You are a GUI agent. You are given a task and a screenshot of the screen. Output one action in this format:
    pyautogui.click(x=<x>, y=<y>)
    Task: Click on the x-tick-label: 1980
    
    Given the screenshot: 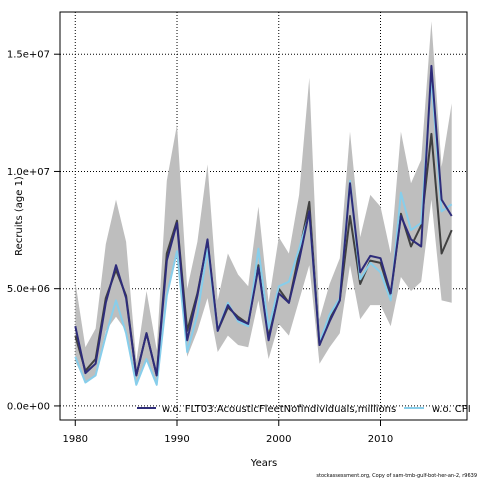 What is the action you would take?
    pyautogui.click(x=75, y=439)
    